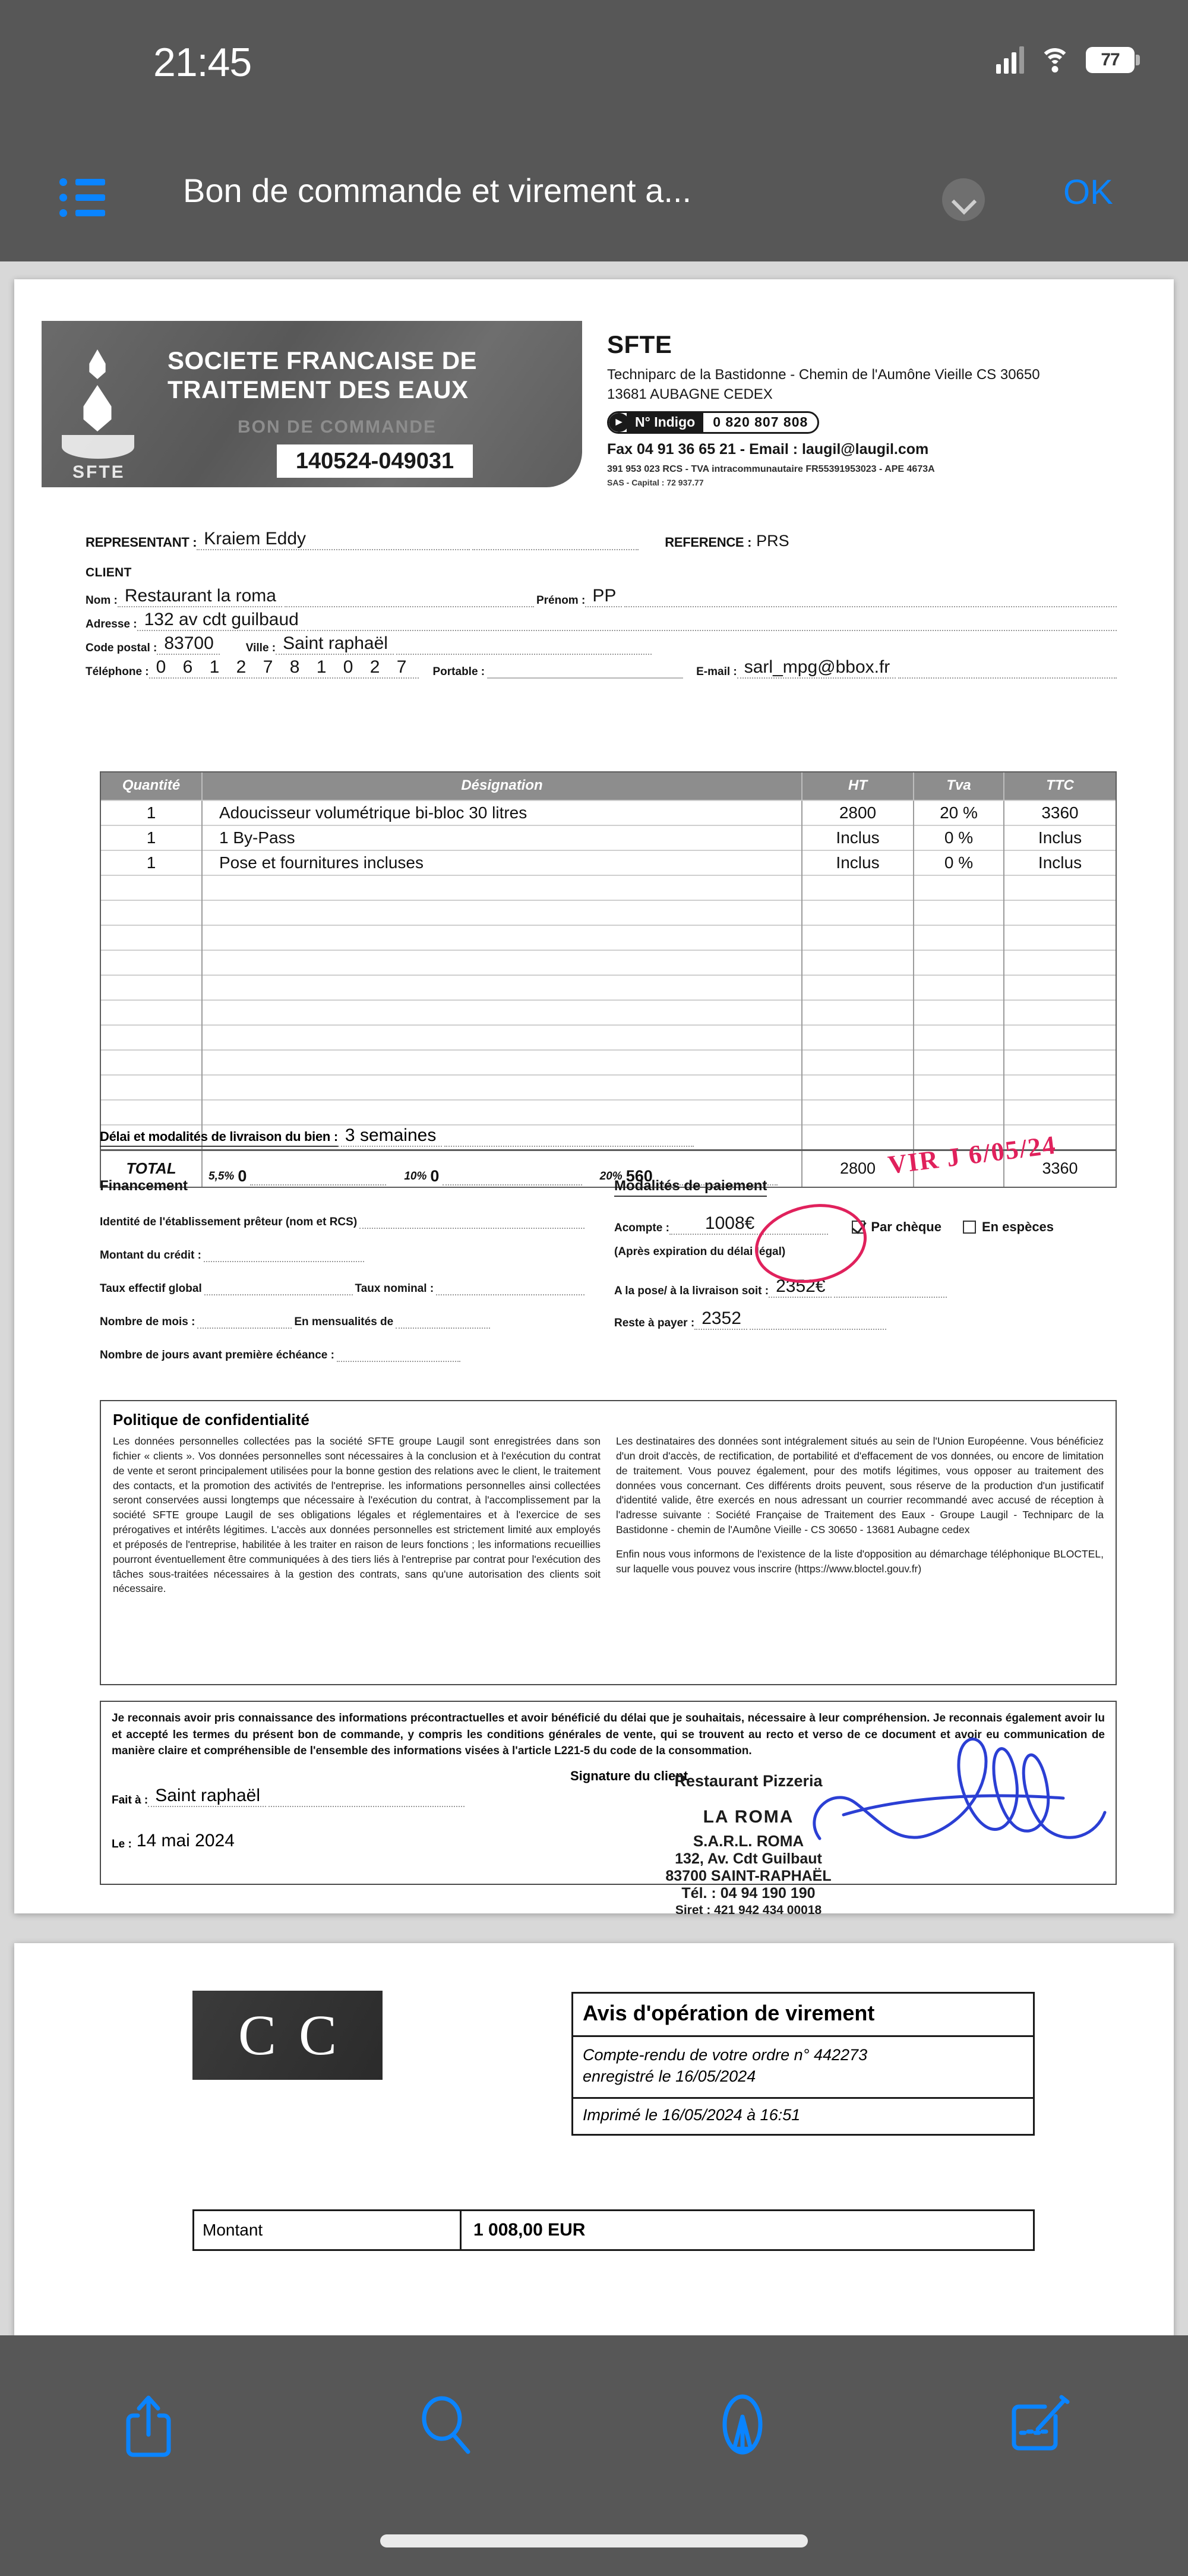 Image resolution: width=1188 pixels, height=2576 pixels. Describe the element at coordinates (713, 423) in the screenshot. I see `indigo-phone-badge: ► N° Indigo 0 820 807 808` at that location.